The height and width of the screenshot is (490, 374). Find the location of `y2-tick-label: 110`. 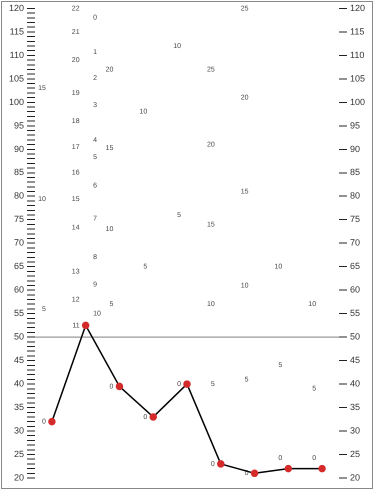

y2-tick-label: 110 is located at coordinates (357, 55).